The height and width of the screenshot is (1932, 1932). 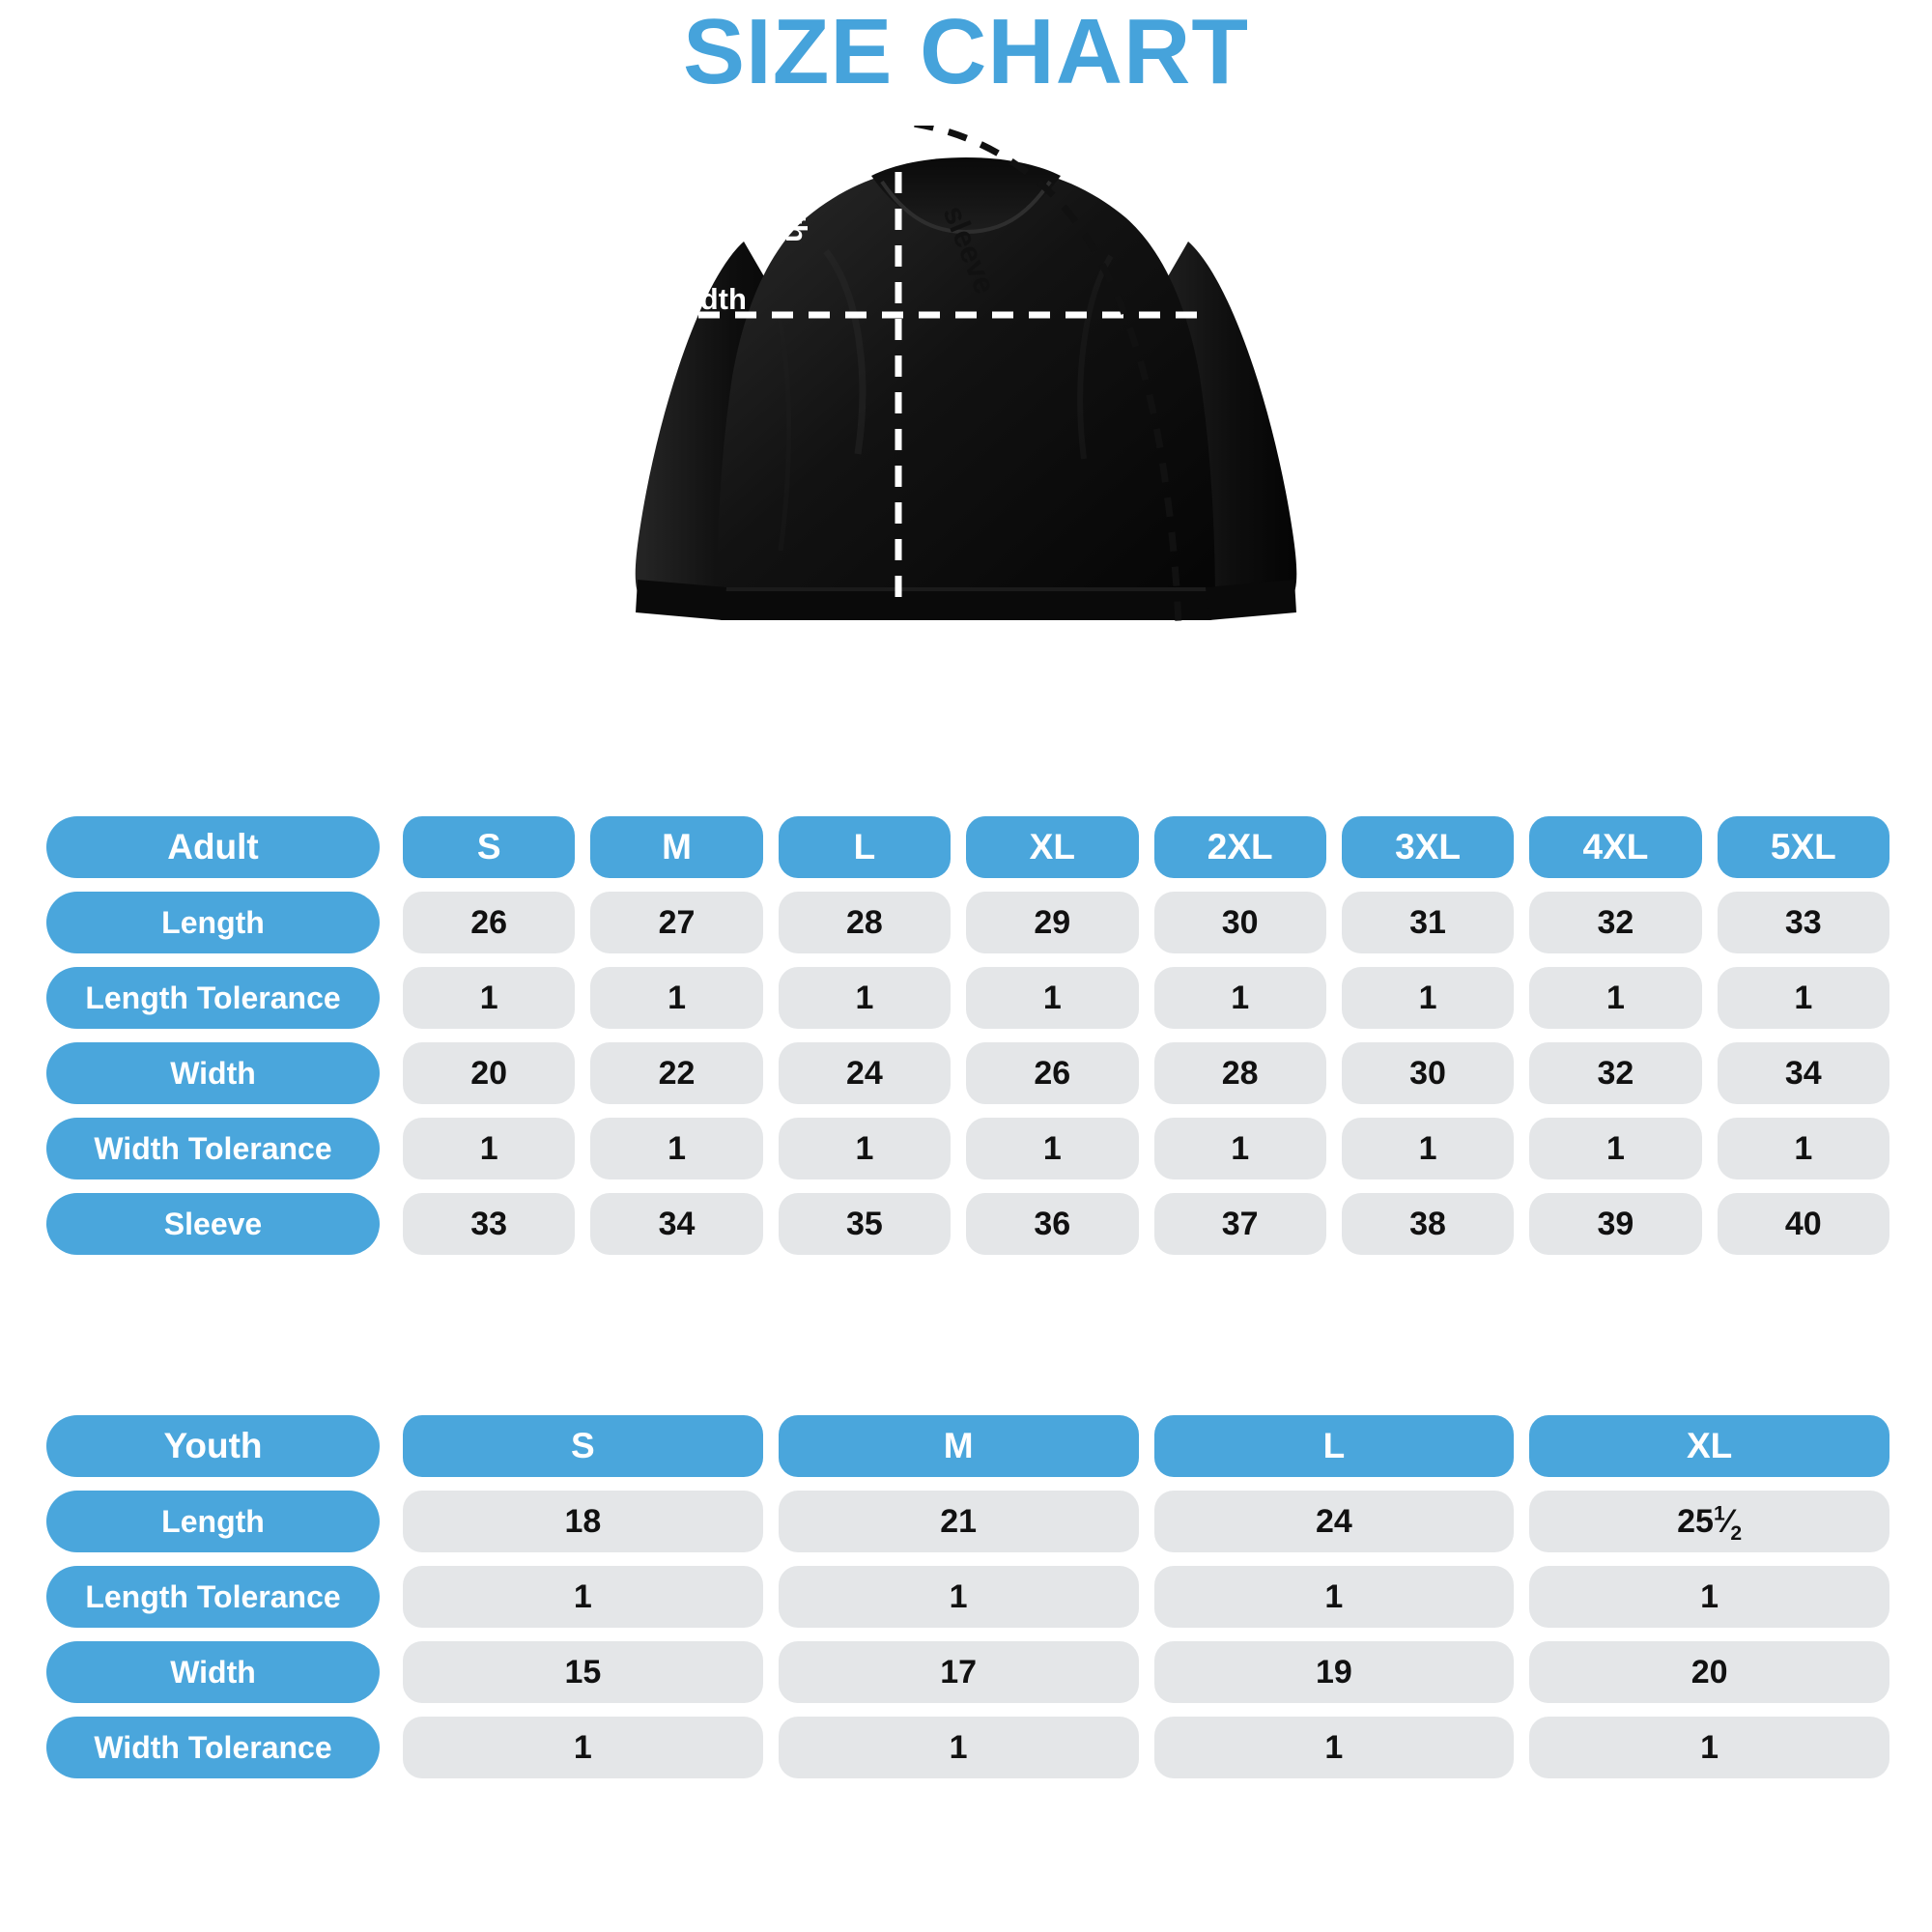 What do you see at coordinates (707, 299) in the screenshot?
I see `width-label: width` at bounding box center [707, 299].